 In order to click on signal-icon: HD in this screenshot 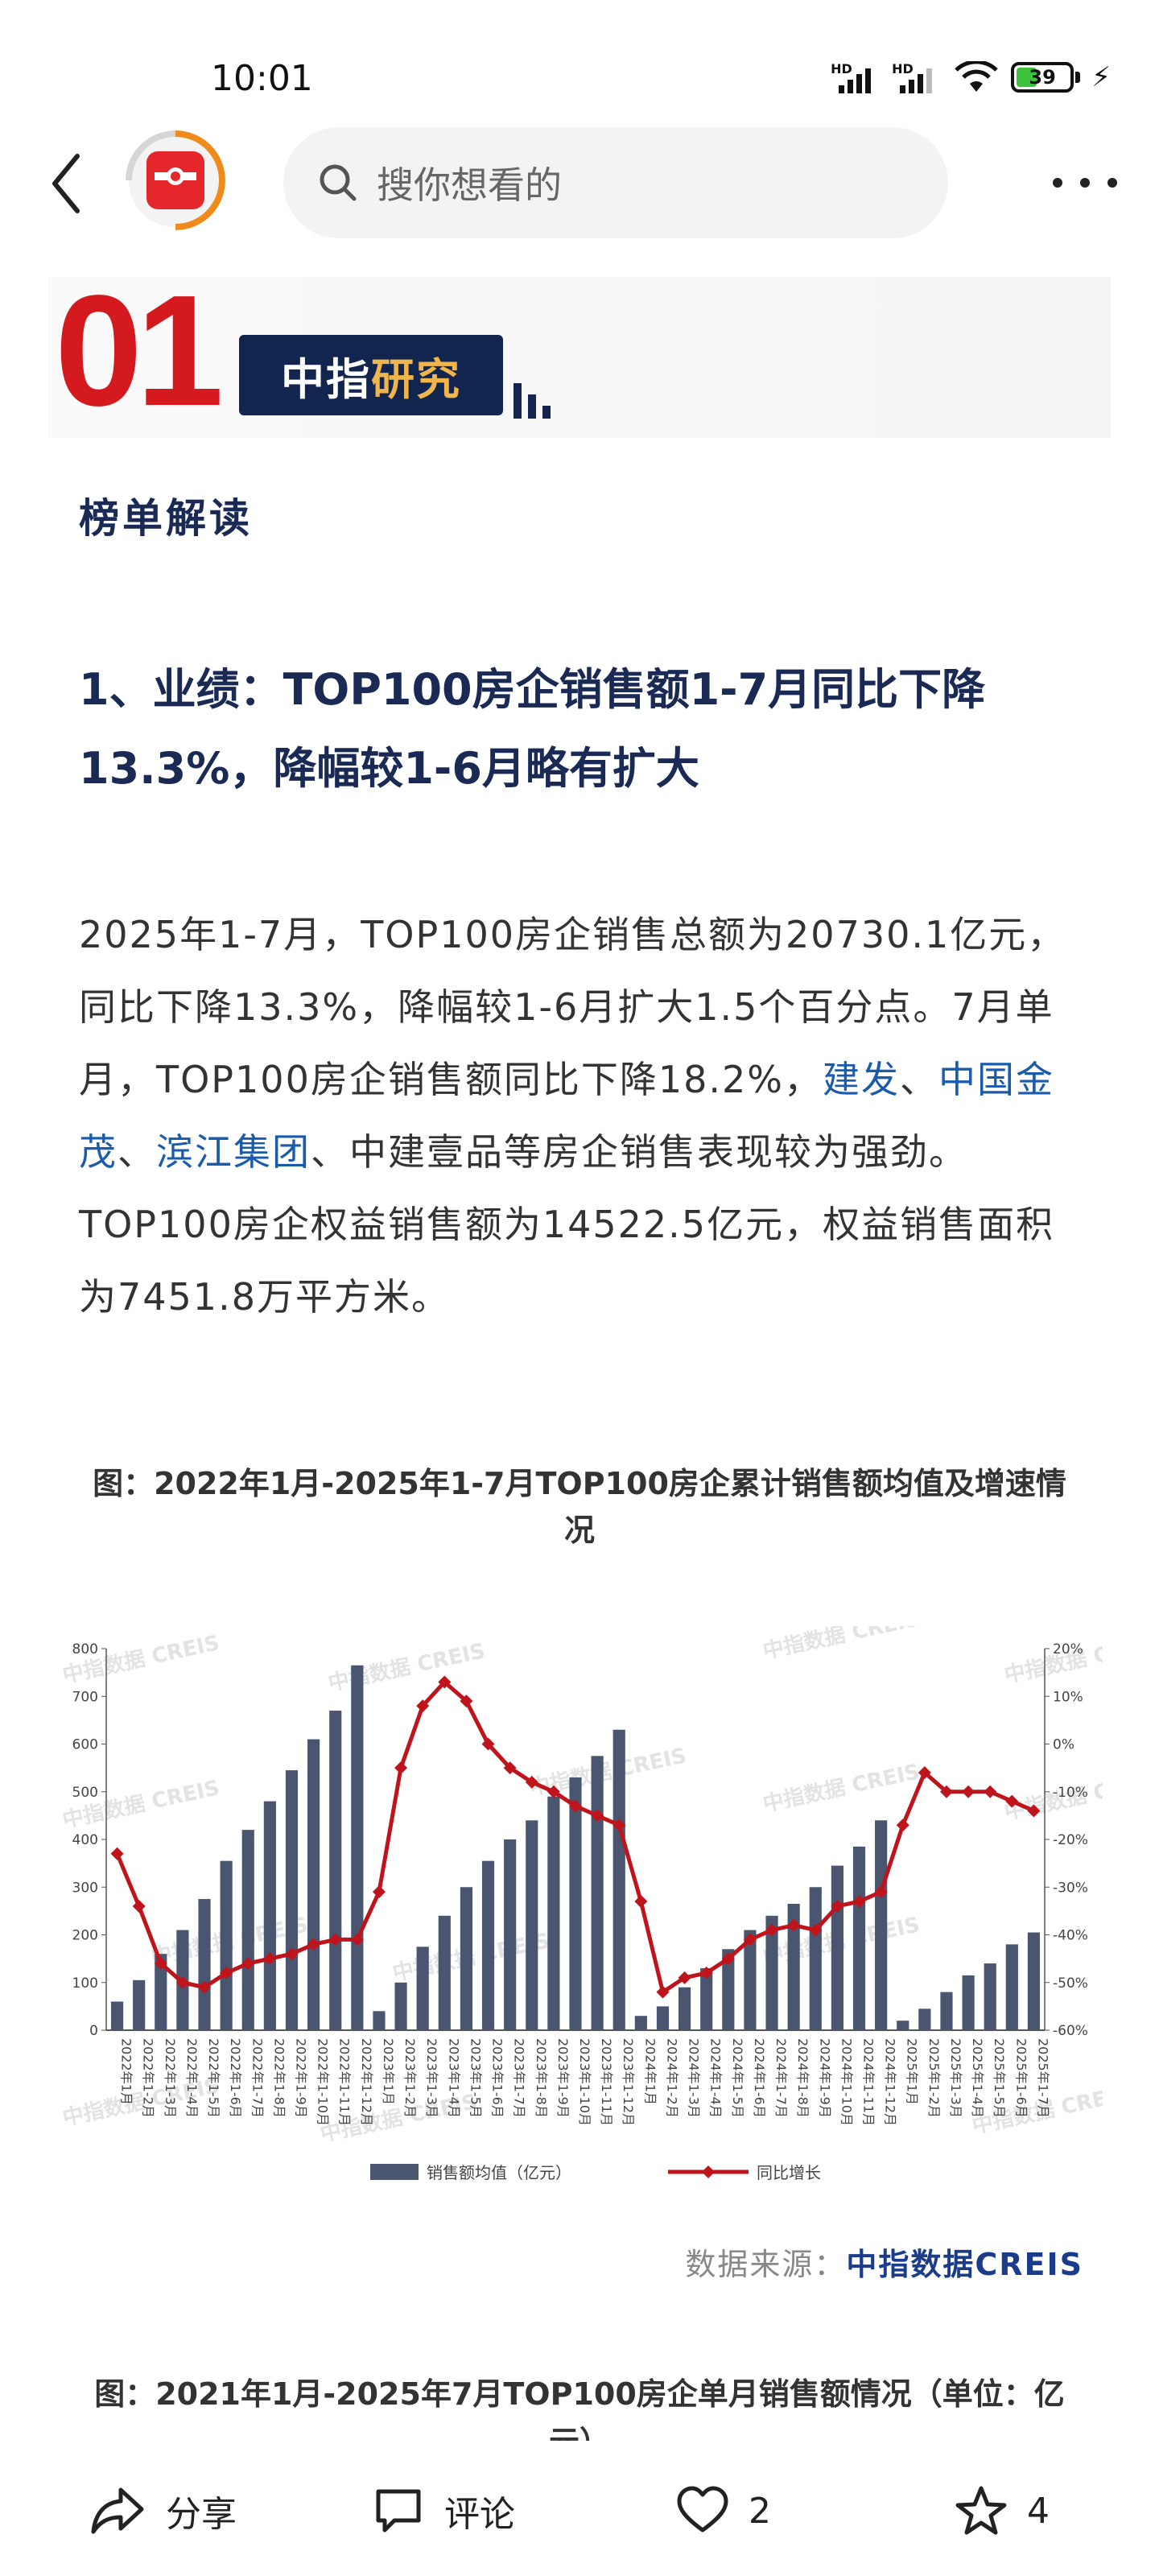, I will do `click(856, 77)`.